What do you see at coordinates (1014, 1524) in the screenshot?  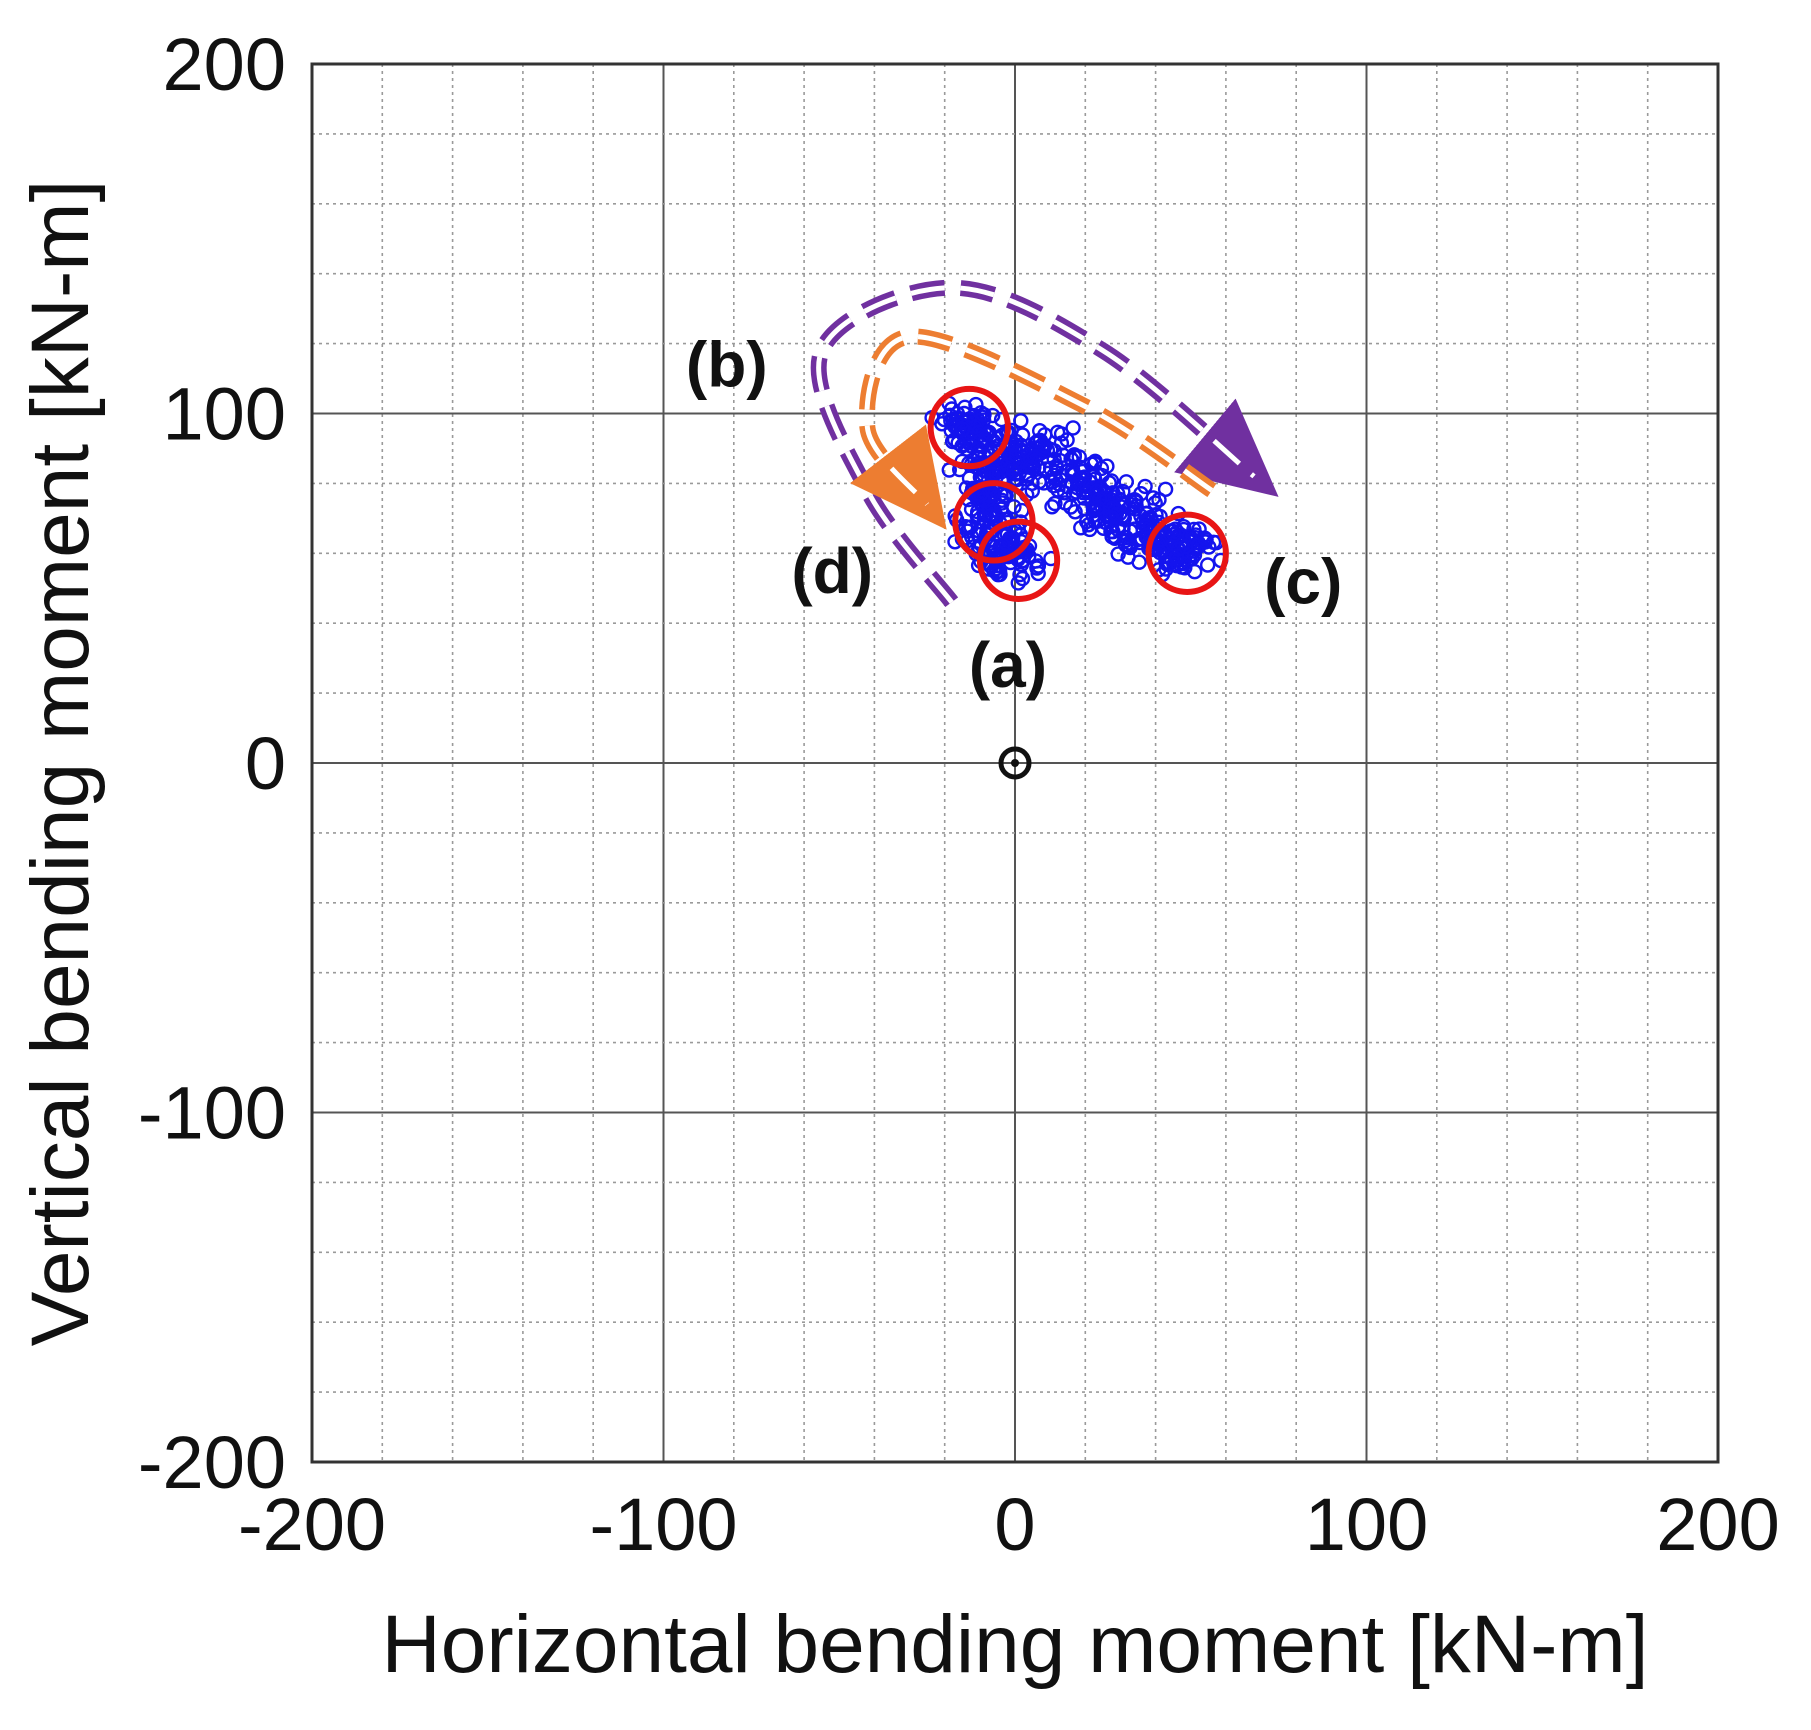 I see `x-tick-label: 0` at bounding box center [1014, 1524].